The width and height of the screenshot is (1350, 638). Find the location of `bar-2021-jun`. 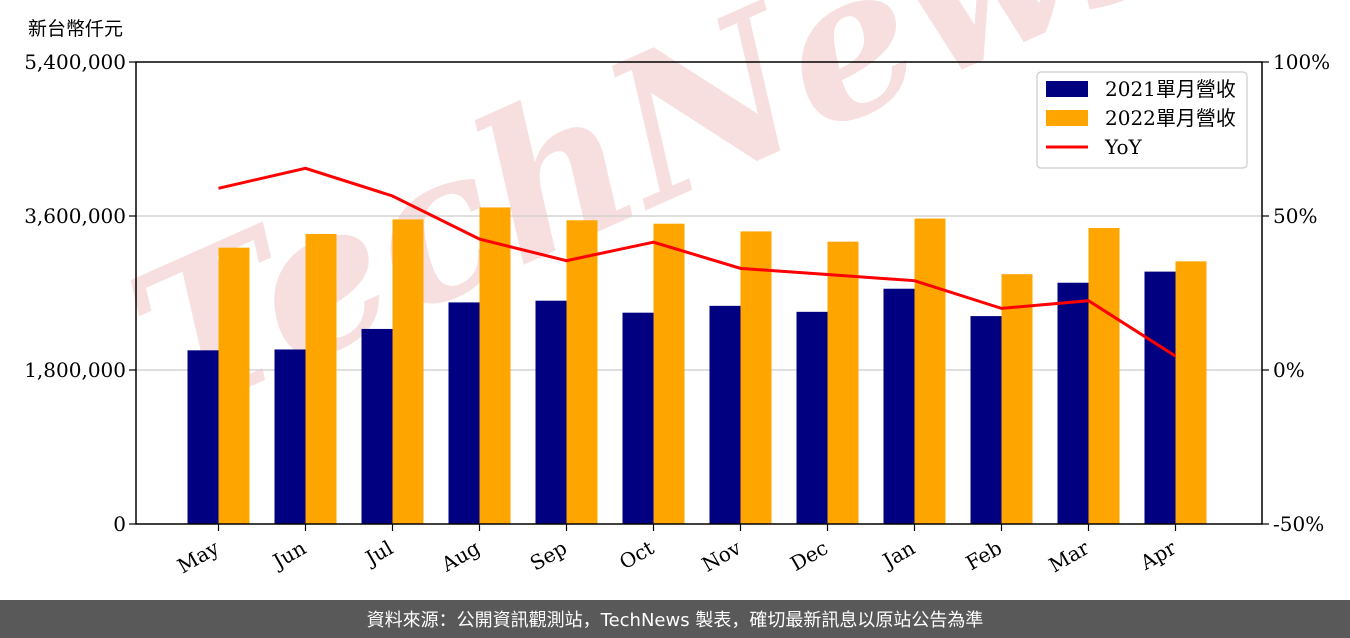

bar-2021-jun is located at coordinates (290, 436).